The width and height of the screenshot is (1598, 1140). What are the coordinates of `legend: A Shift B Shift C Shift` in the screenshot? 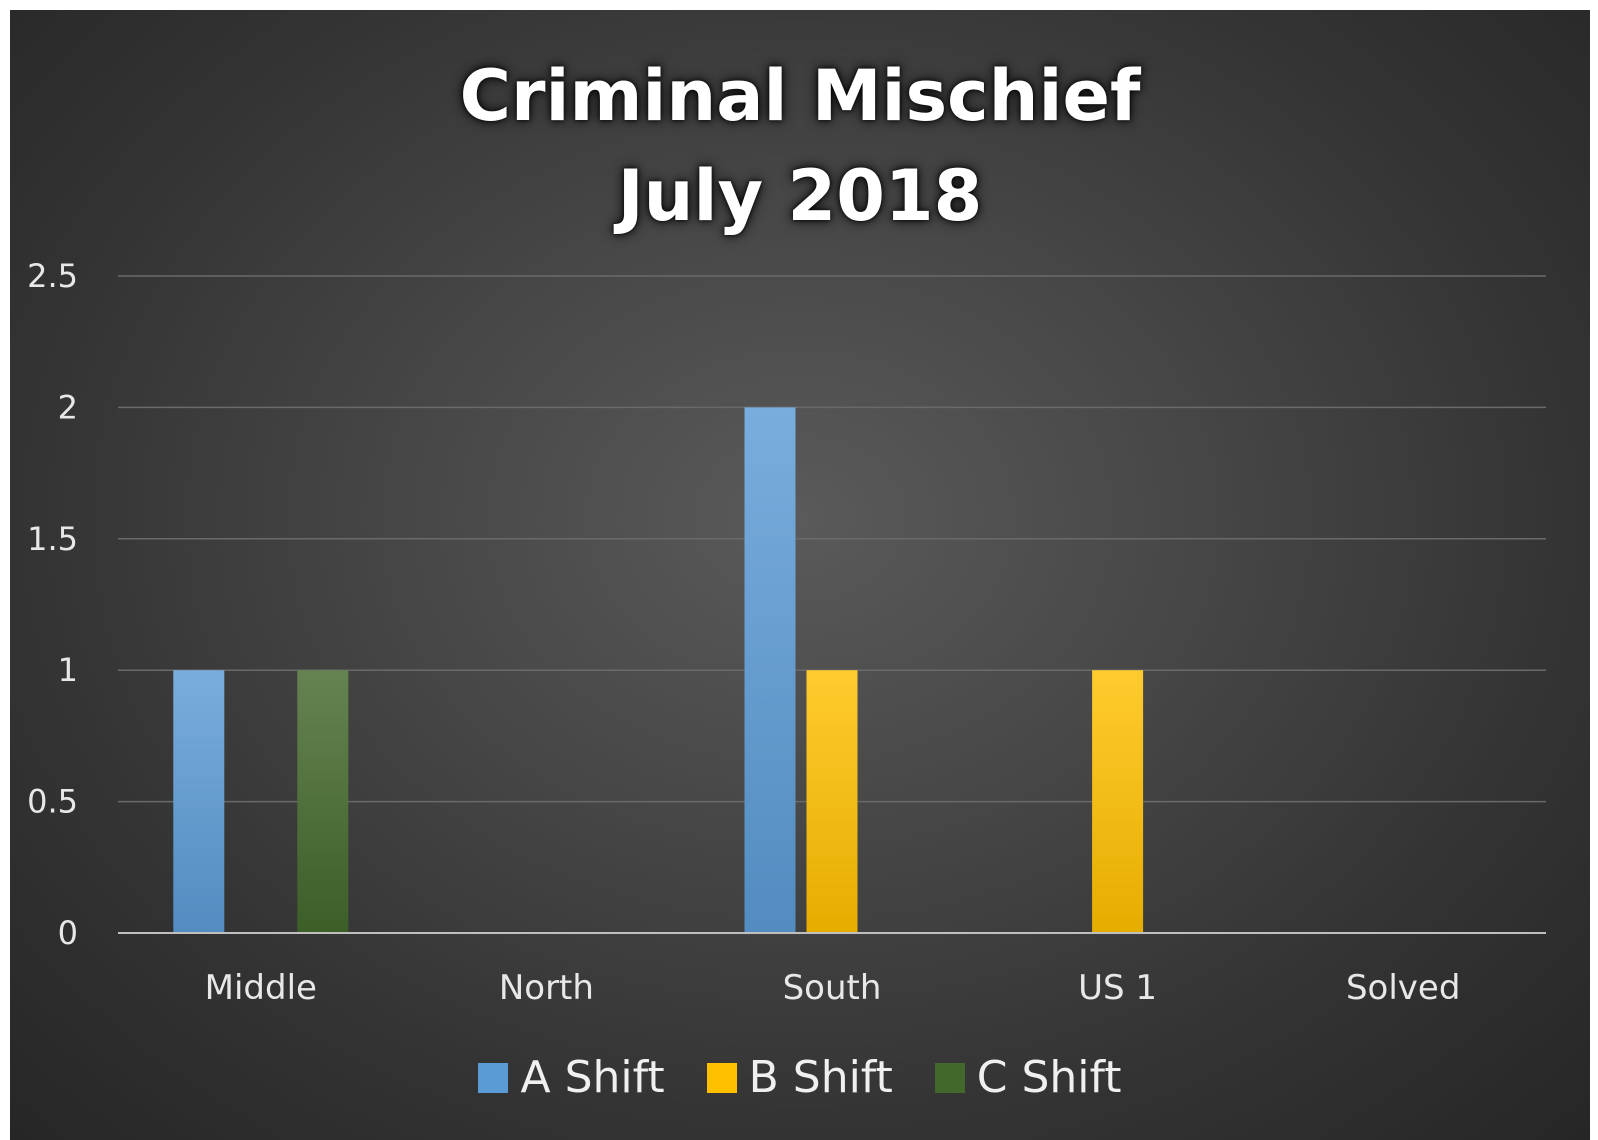 It's located at (800, 1078).